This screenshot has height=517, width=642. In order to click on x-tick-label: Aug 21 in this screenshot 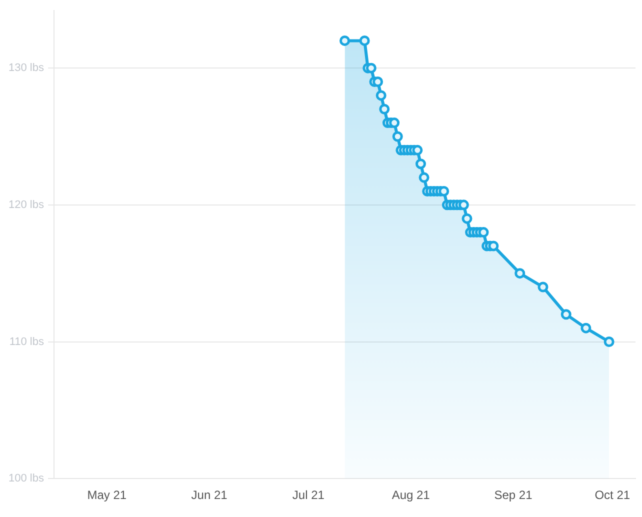, I will do `click(411, 495)`.